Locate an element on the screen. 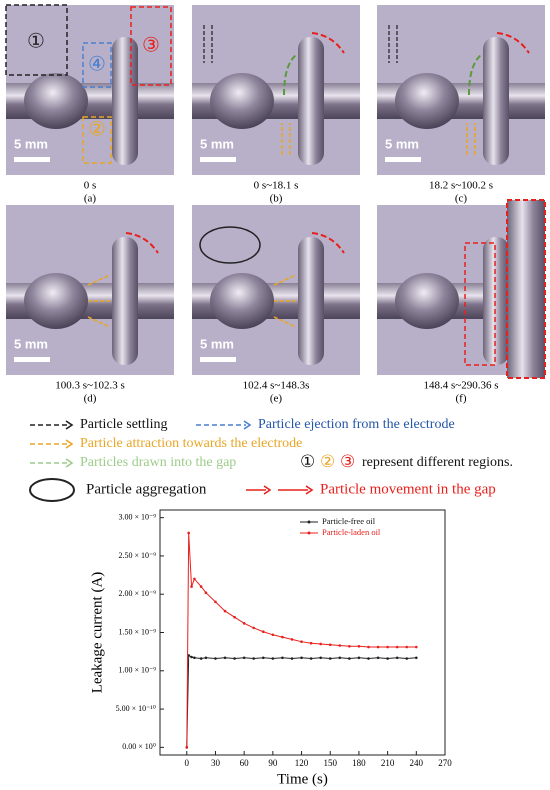 The image size is (550, 790). legend-text: Particles drawn into the gap is located at coordinates (158, 462).